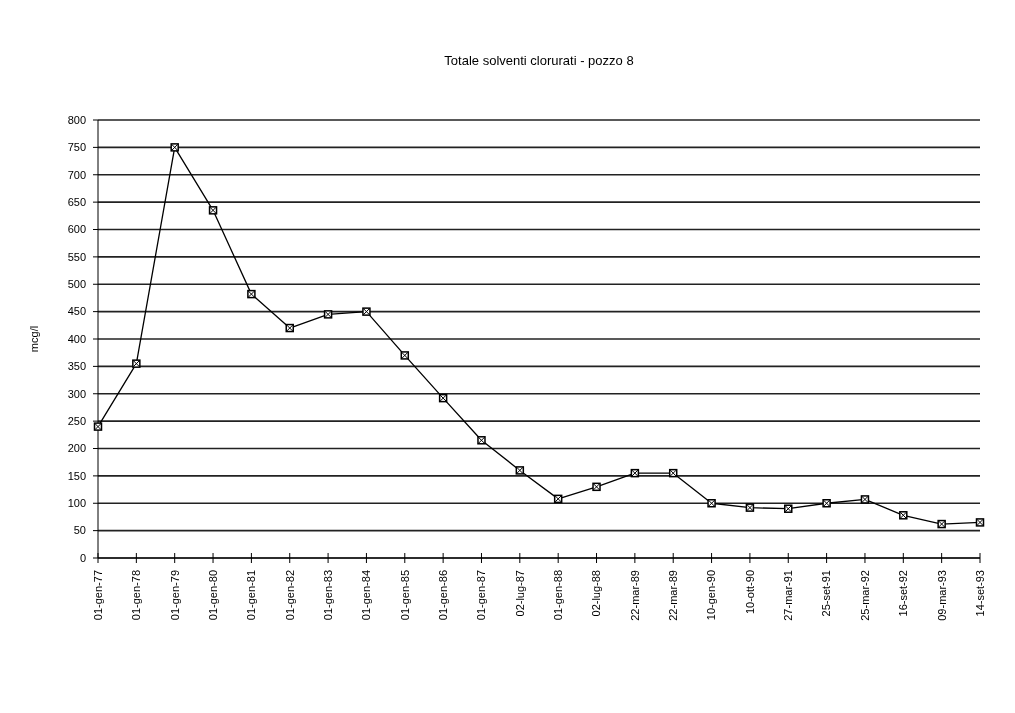 This screenshot has width=1015, height=713. I want to click on y-tick-label: 150, so click(76, 475).